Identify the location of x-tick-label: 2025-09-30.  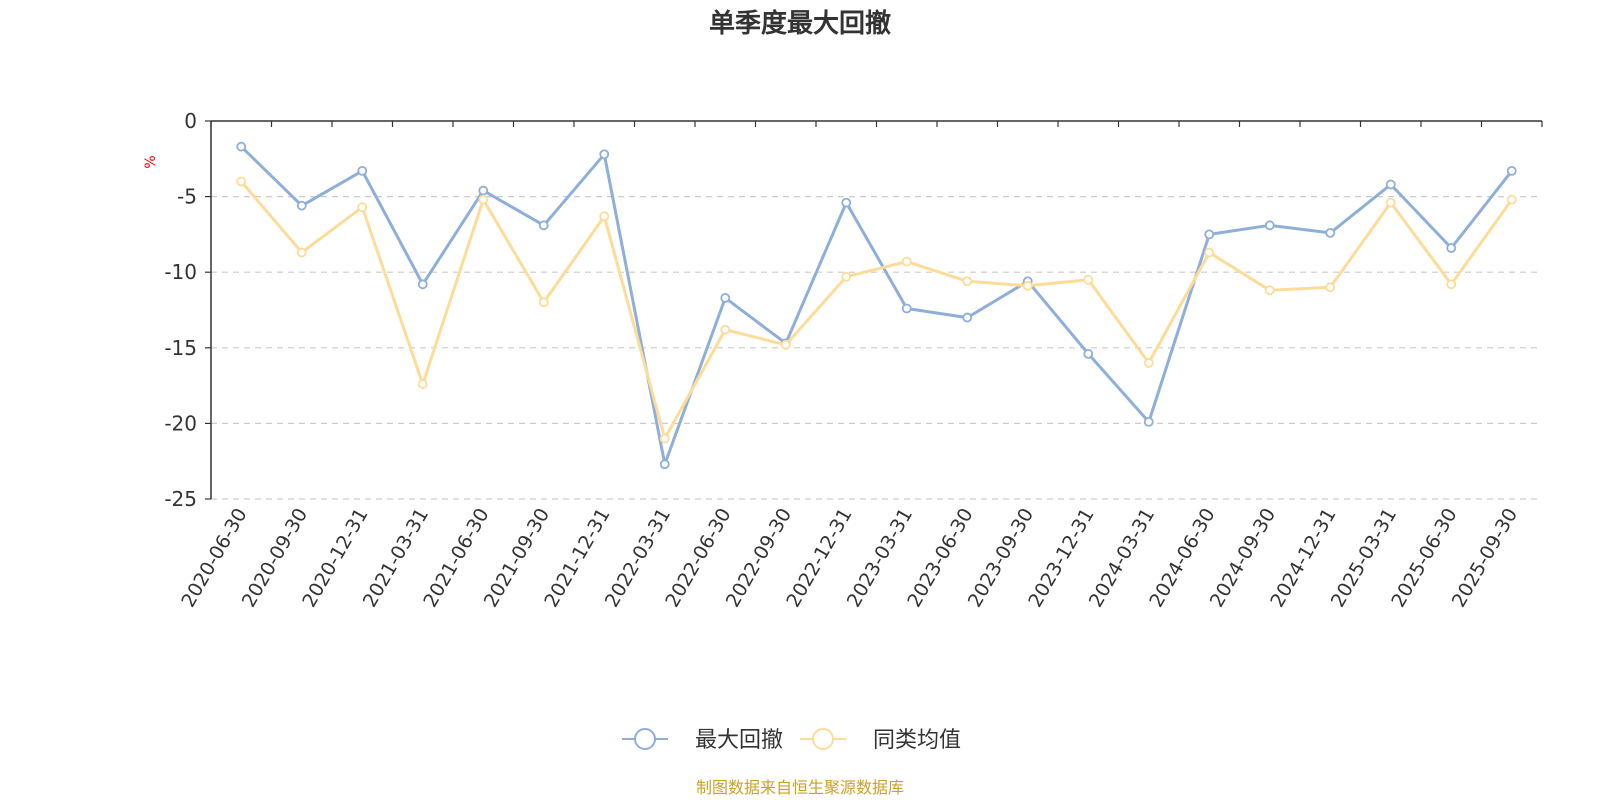
(1485, 558).